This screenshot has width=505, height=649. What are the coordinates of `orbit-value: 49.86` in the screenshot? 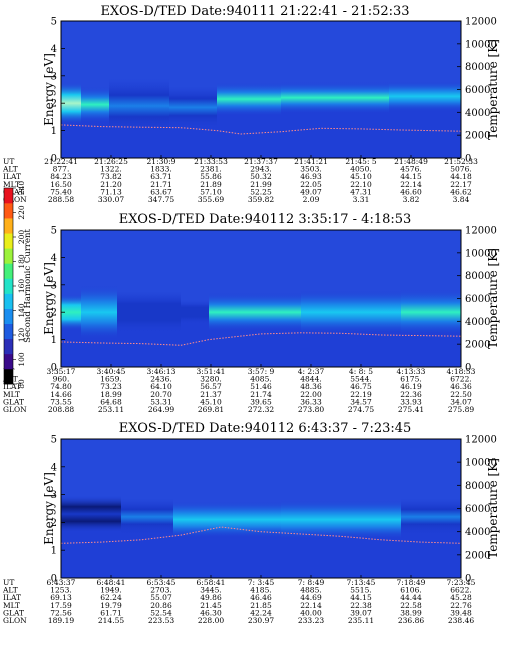 It's located at (211, 597).